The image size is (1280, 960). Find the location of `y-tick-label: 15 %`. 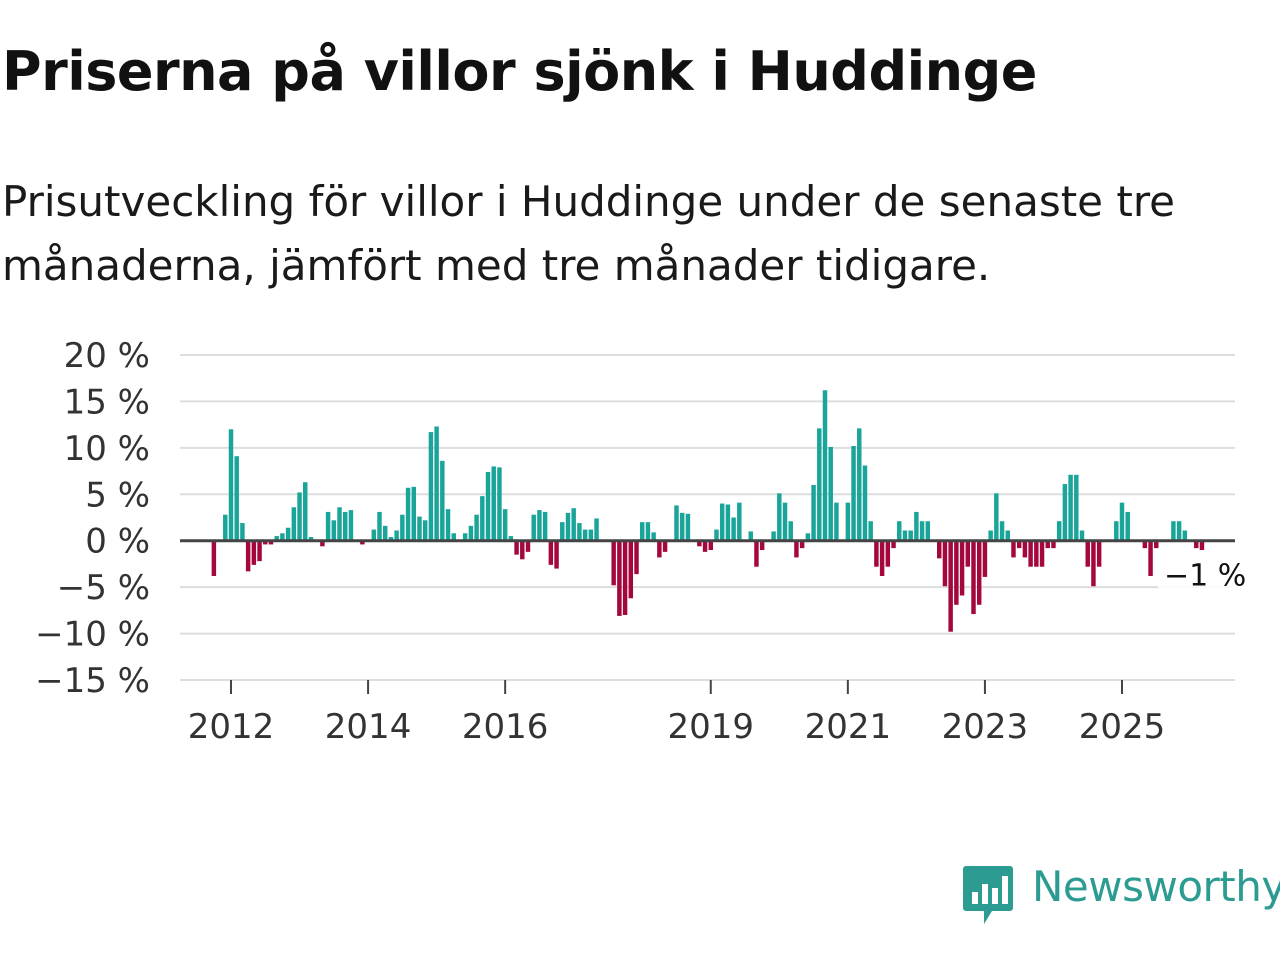

y-tick-label: 15 % is located at coordinates (107, 402).